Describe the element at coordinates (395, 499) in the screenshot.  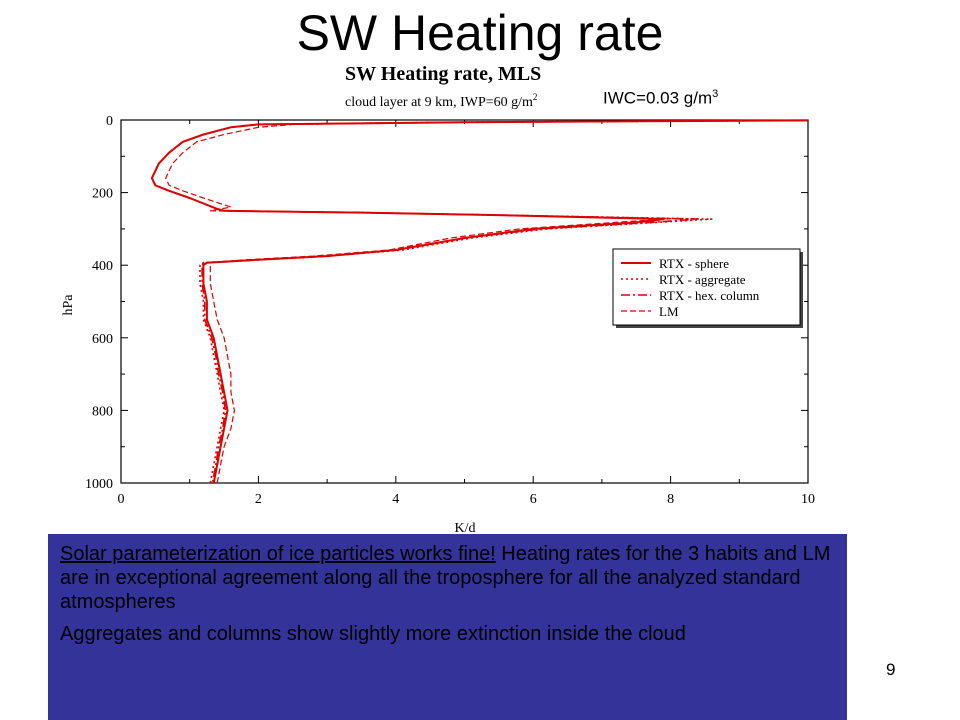
I see `x-tick-label: 4` at that location.